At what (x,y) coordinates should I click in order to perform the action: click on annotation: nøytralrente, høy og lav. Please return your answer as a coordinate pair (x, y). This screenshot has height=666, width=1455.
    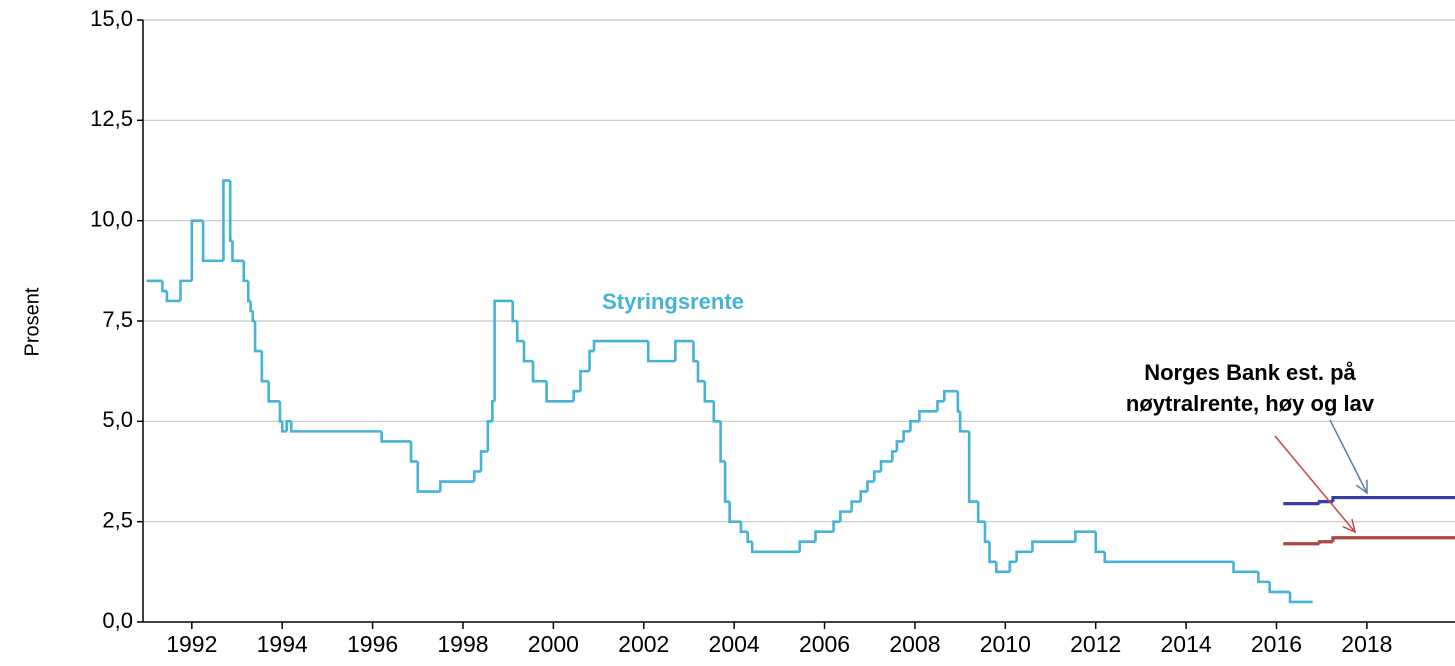
    Looking at the image, I should click on (1250, 403).